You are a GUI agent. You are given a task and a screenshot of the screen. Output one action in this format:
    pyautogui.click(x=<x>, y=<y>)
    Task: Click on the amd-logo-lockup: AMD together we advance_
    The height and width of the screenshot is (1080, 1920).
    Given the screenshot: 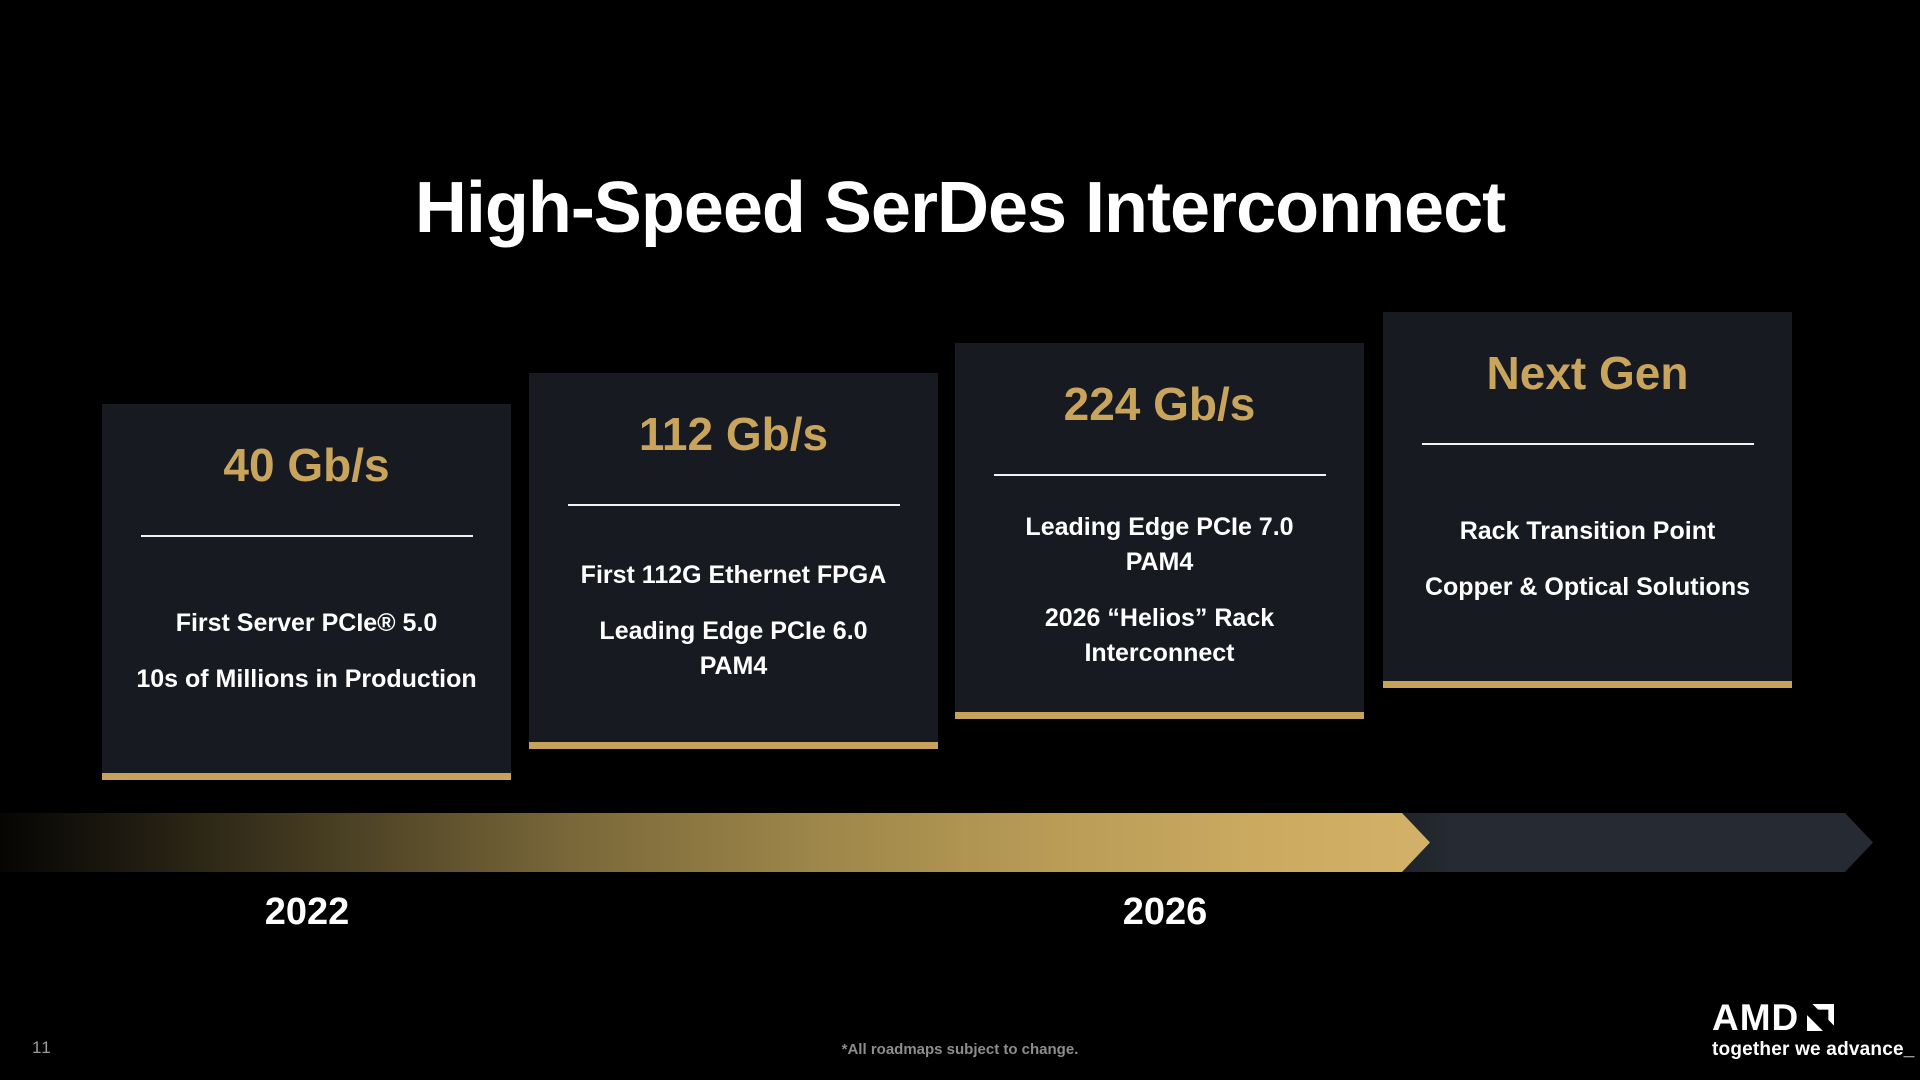 What is the action you would take?
    pyautogui.click(x=1813, y=1030)
    